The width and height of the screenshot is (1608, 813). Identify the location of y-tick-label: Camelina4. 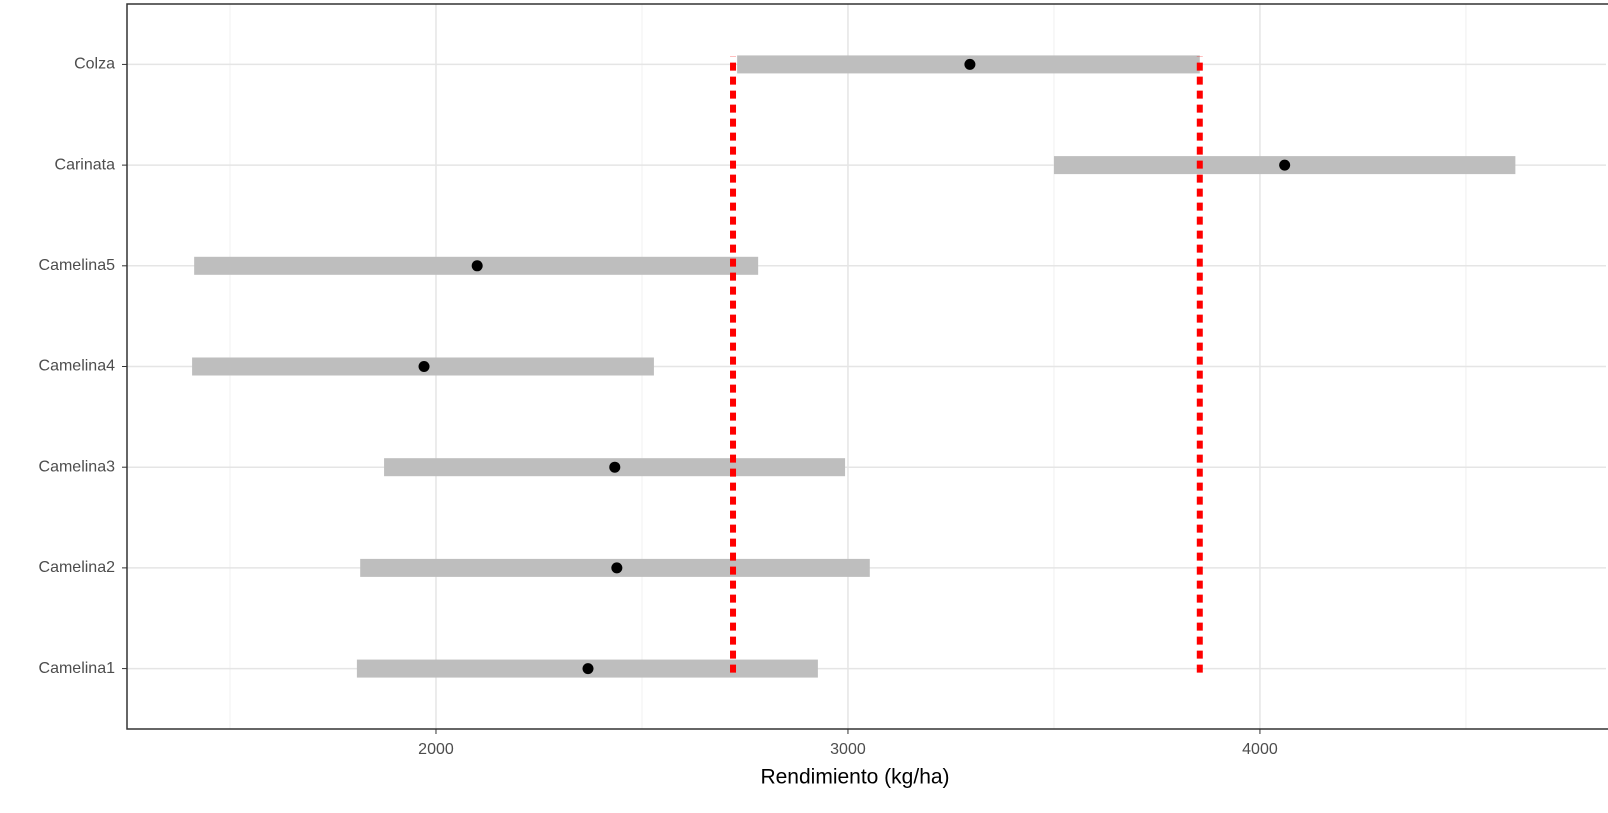
(77, 366).